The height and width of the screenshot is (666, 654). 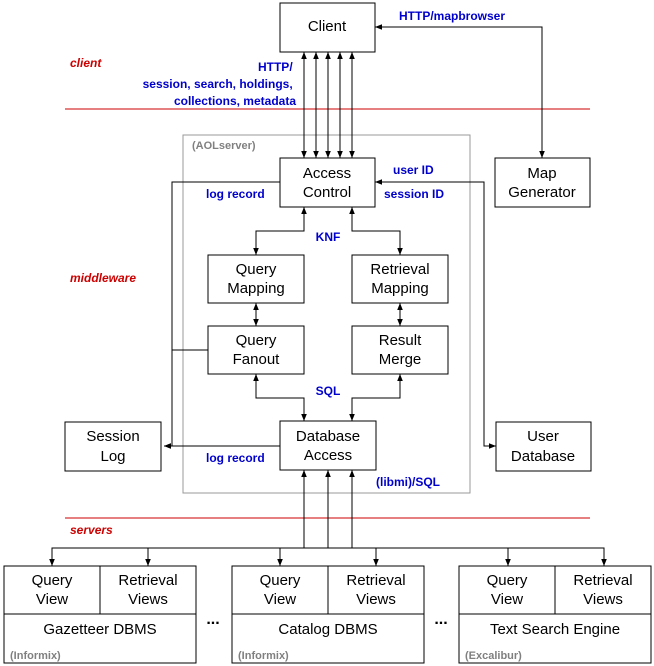 What do you see at coordinates (460, 91) in the screenshot?
I see `client-mapgen-connector` at bounding box center [460, 91].